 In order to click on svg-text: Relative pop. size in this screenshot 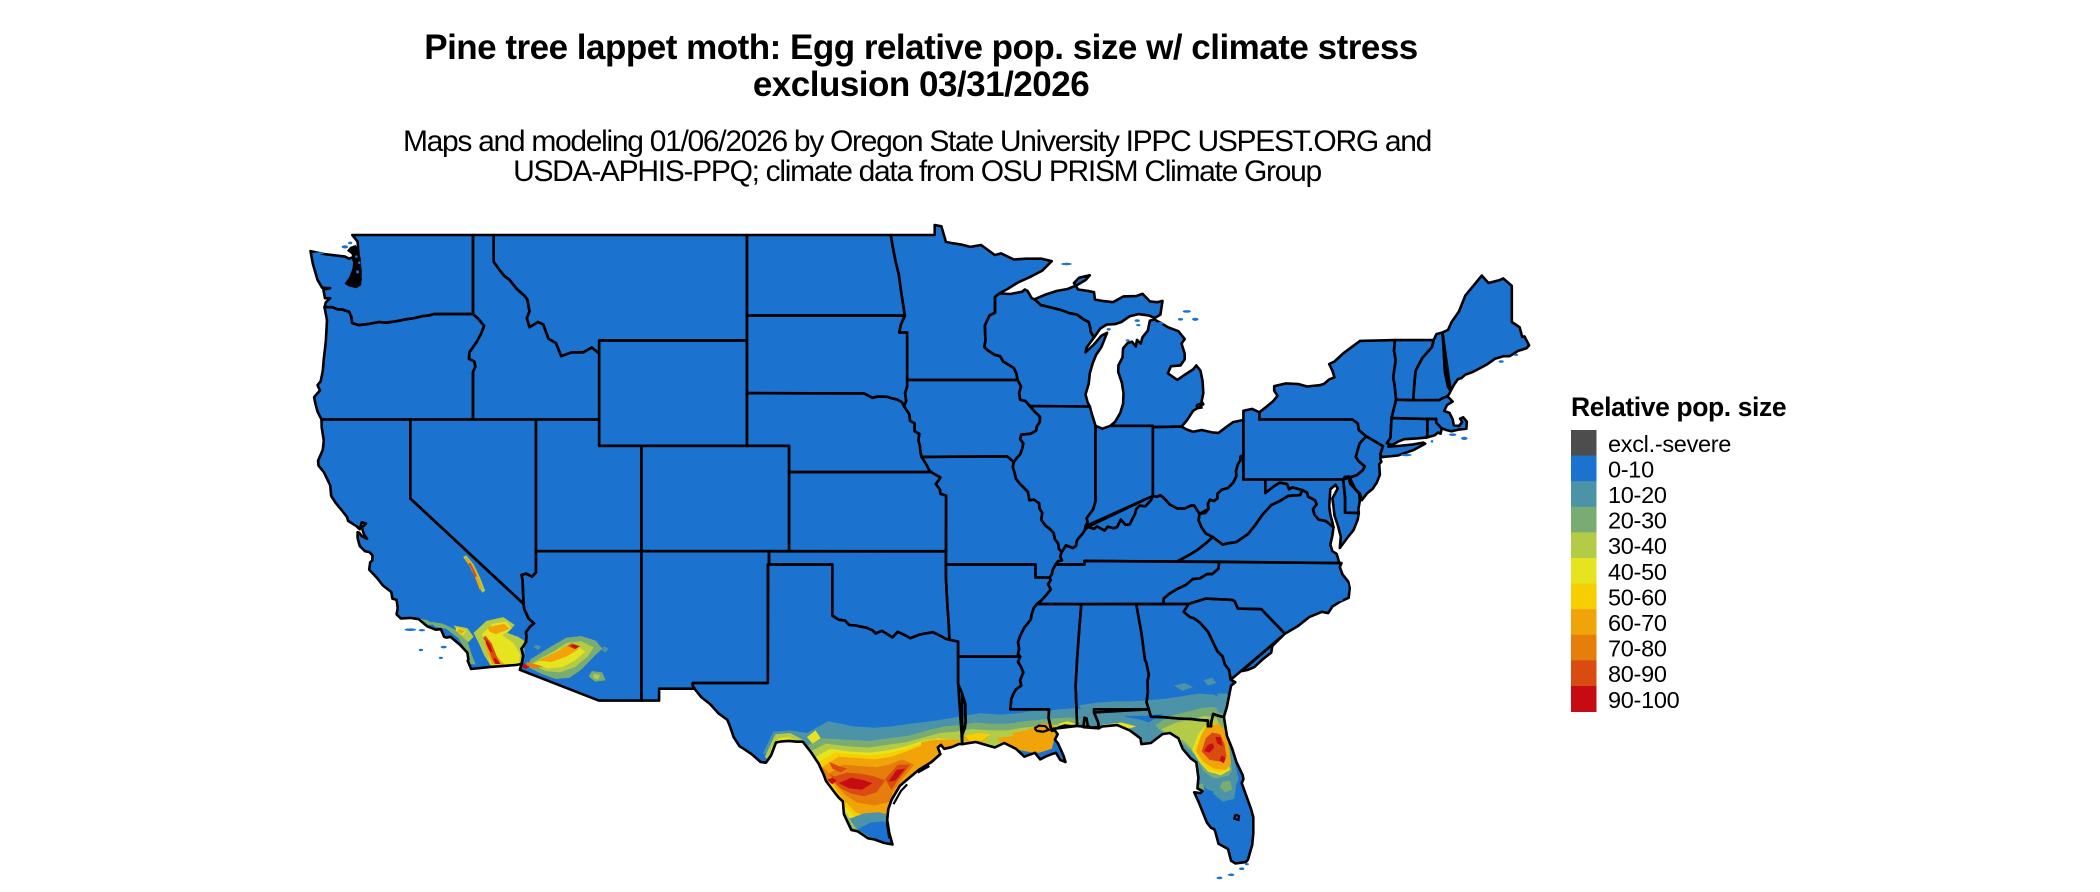, I will do `click(1678, 407)`.